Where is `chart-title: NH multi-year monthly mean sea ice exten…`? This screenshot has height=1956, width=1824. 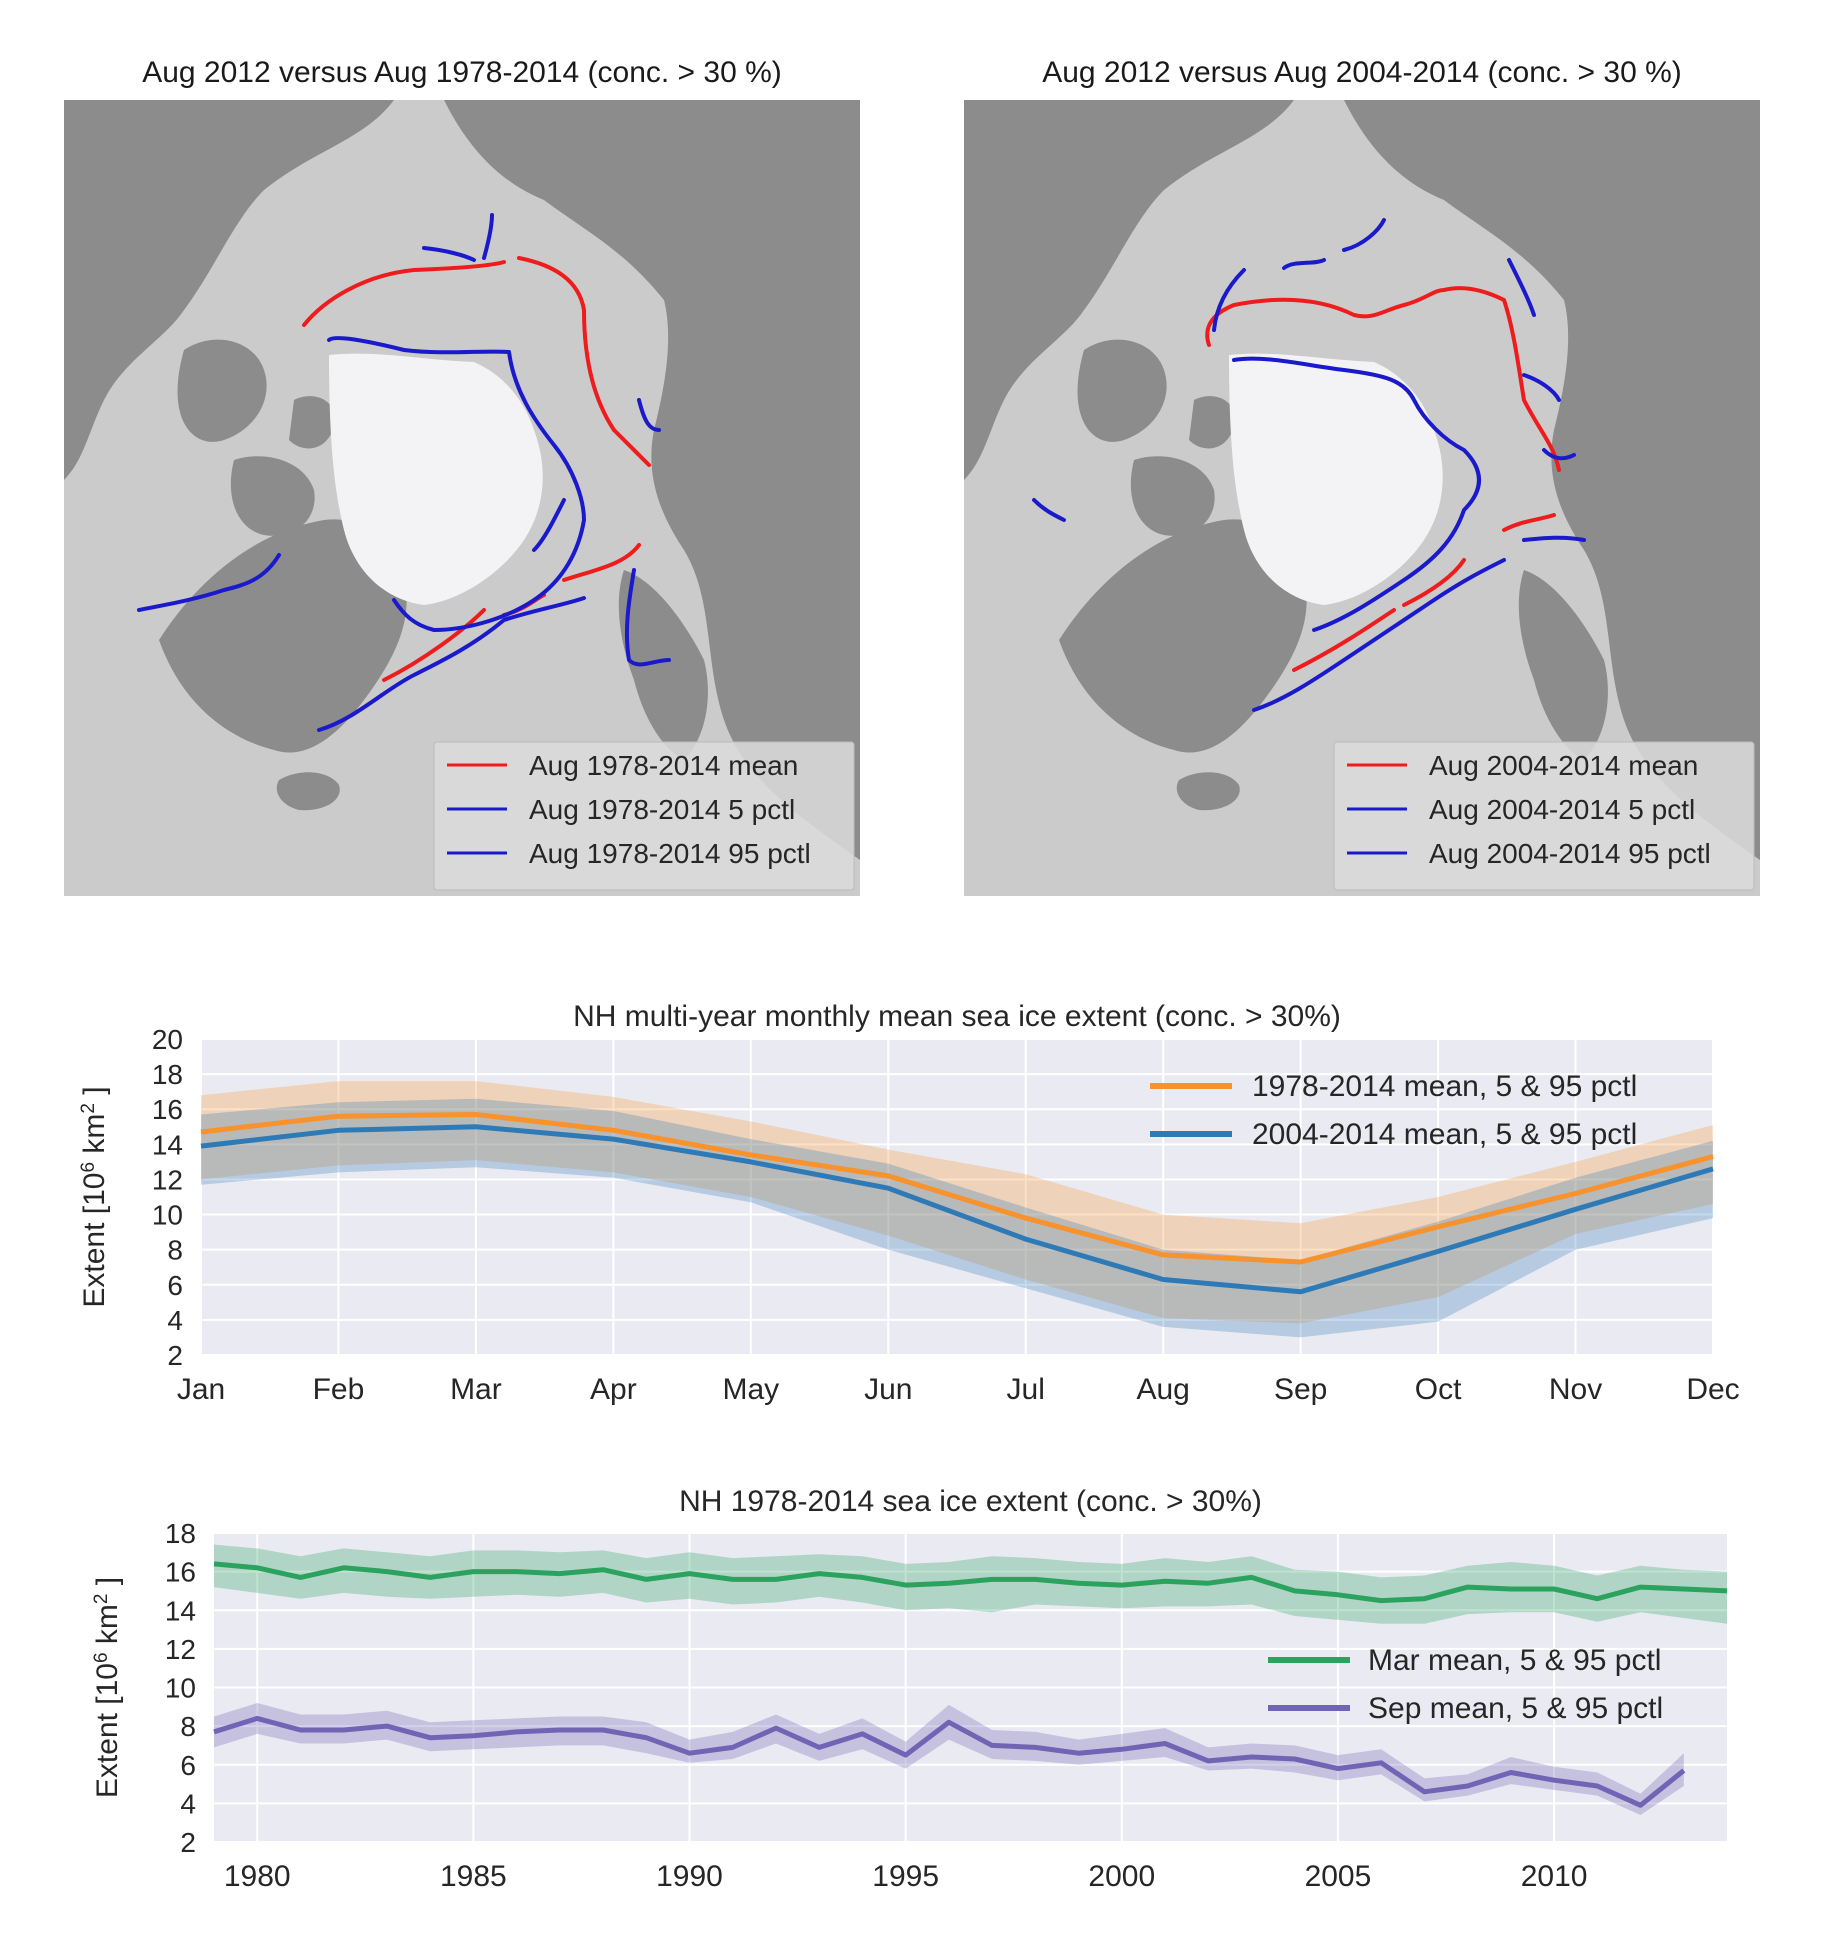
chart-title: NH multi-year monthly mean sea ice exten… is located at coordinates (957, 1016).